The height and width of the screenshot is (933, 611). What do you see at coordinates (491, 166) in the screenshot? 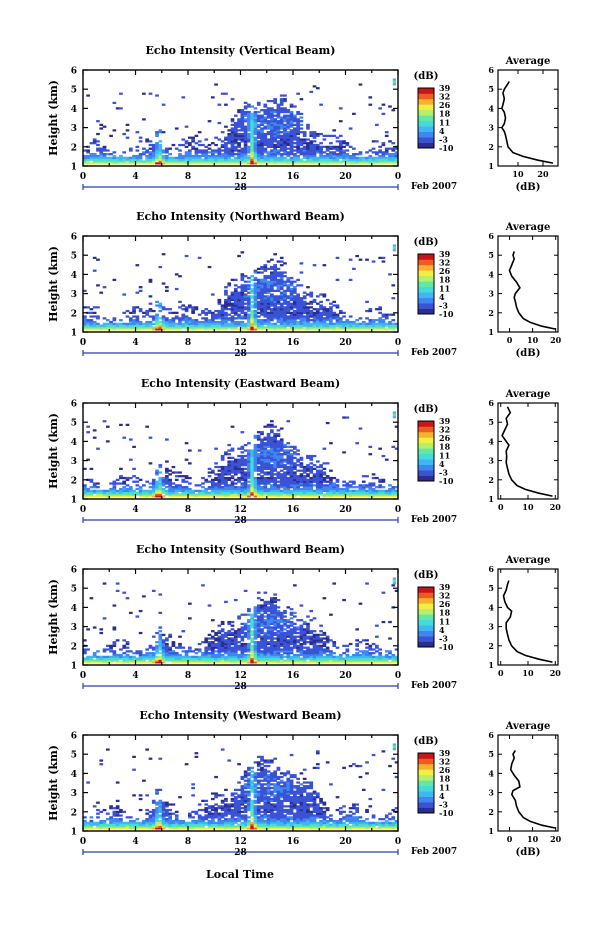
I see `profile-y-tick-label: 1` at bounding box center [491, 166].